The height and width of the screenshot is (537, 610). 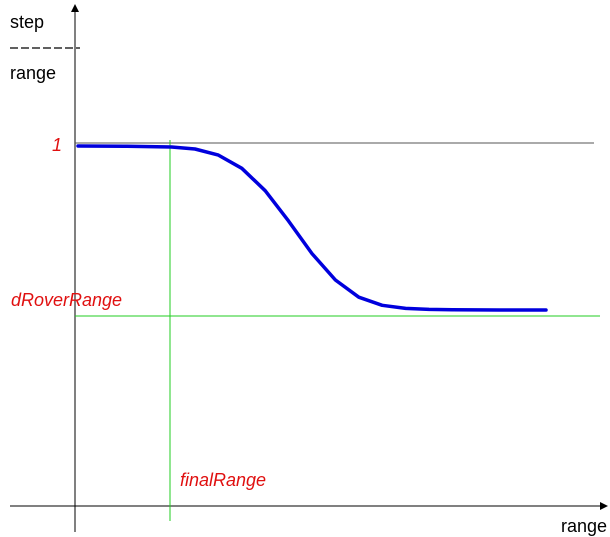 I want to click on y-axis-label-top: step, so click(x=27, y=22).